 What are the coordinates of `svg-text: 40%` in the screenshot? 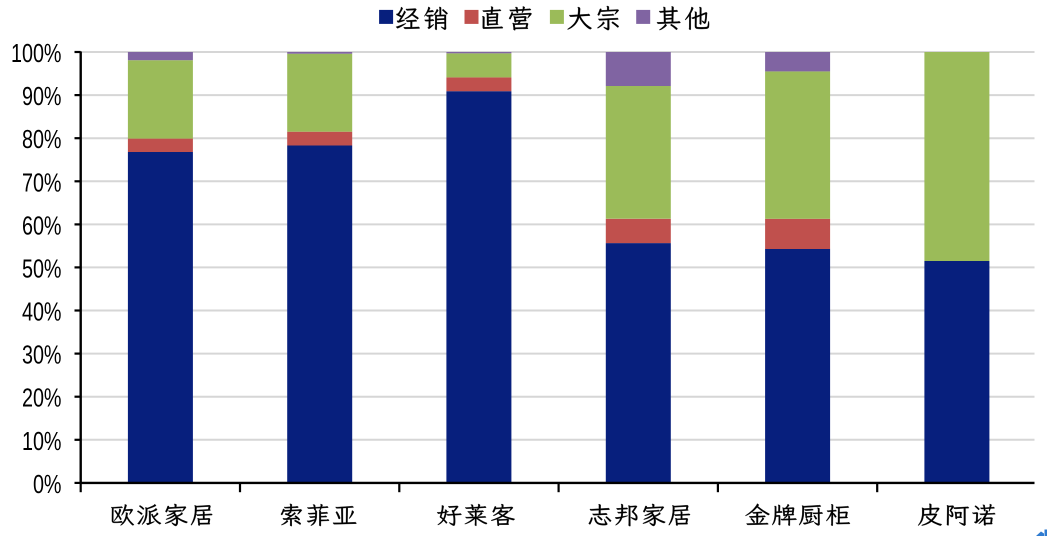 It's located at (42, 311).